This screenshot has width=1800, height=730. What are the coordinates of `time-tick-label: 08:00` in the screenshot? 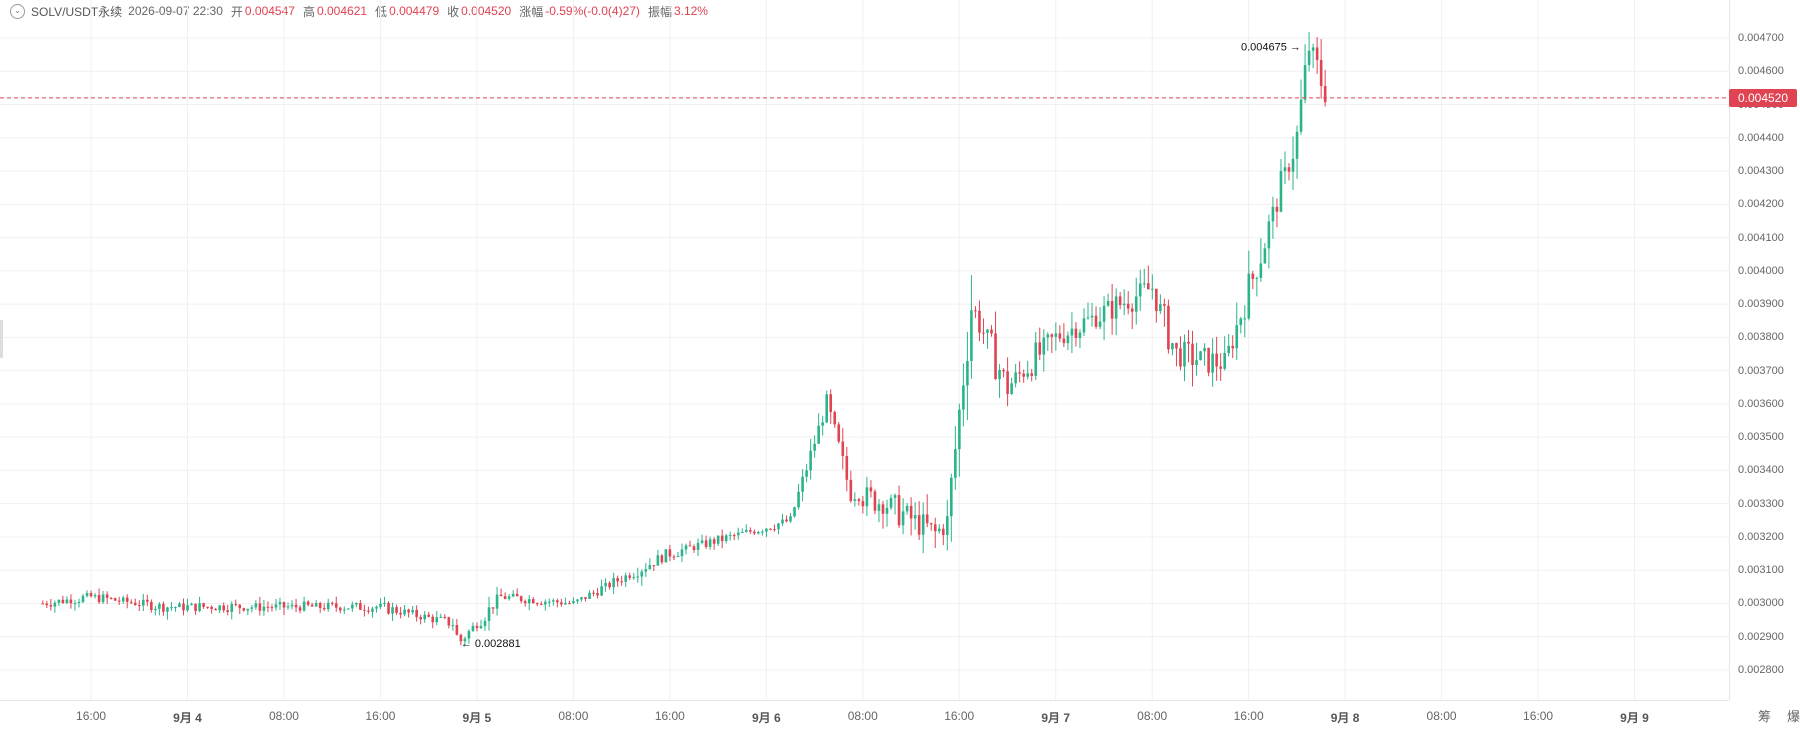 It's located at (862, 716).